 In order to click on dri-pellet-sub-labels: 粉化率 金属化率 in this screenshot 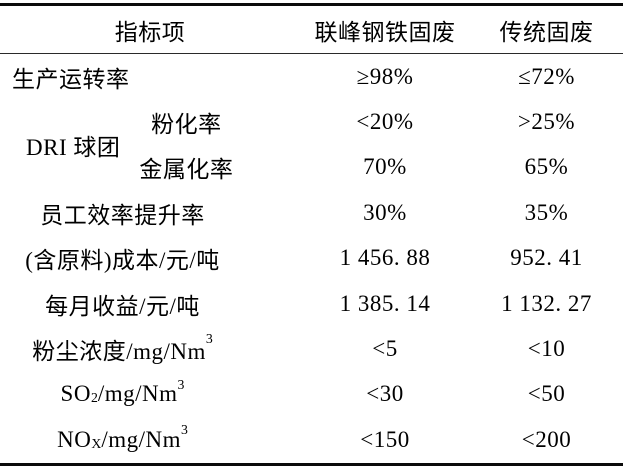, I will do `click(186, 144)`.